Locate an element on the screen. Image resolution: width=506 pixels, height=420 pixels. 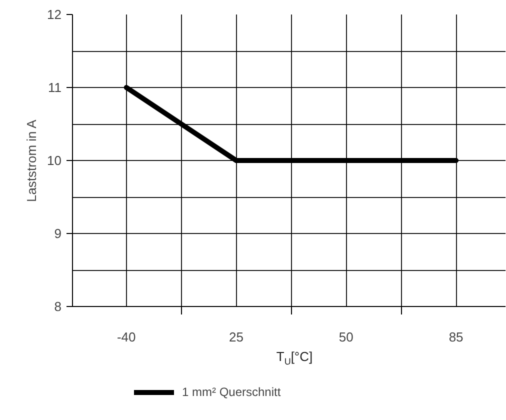
legend-label: 1 mm² Querschnitt is located at coordinates (231, 392).